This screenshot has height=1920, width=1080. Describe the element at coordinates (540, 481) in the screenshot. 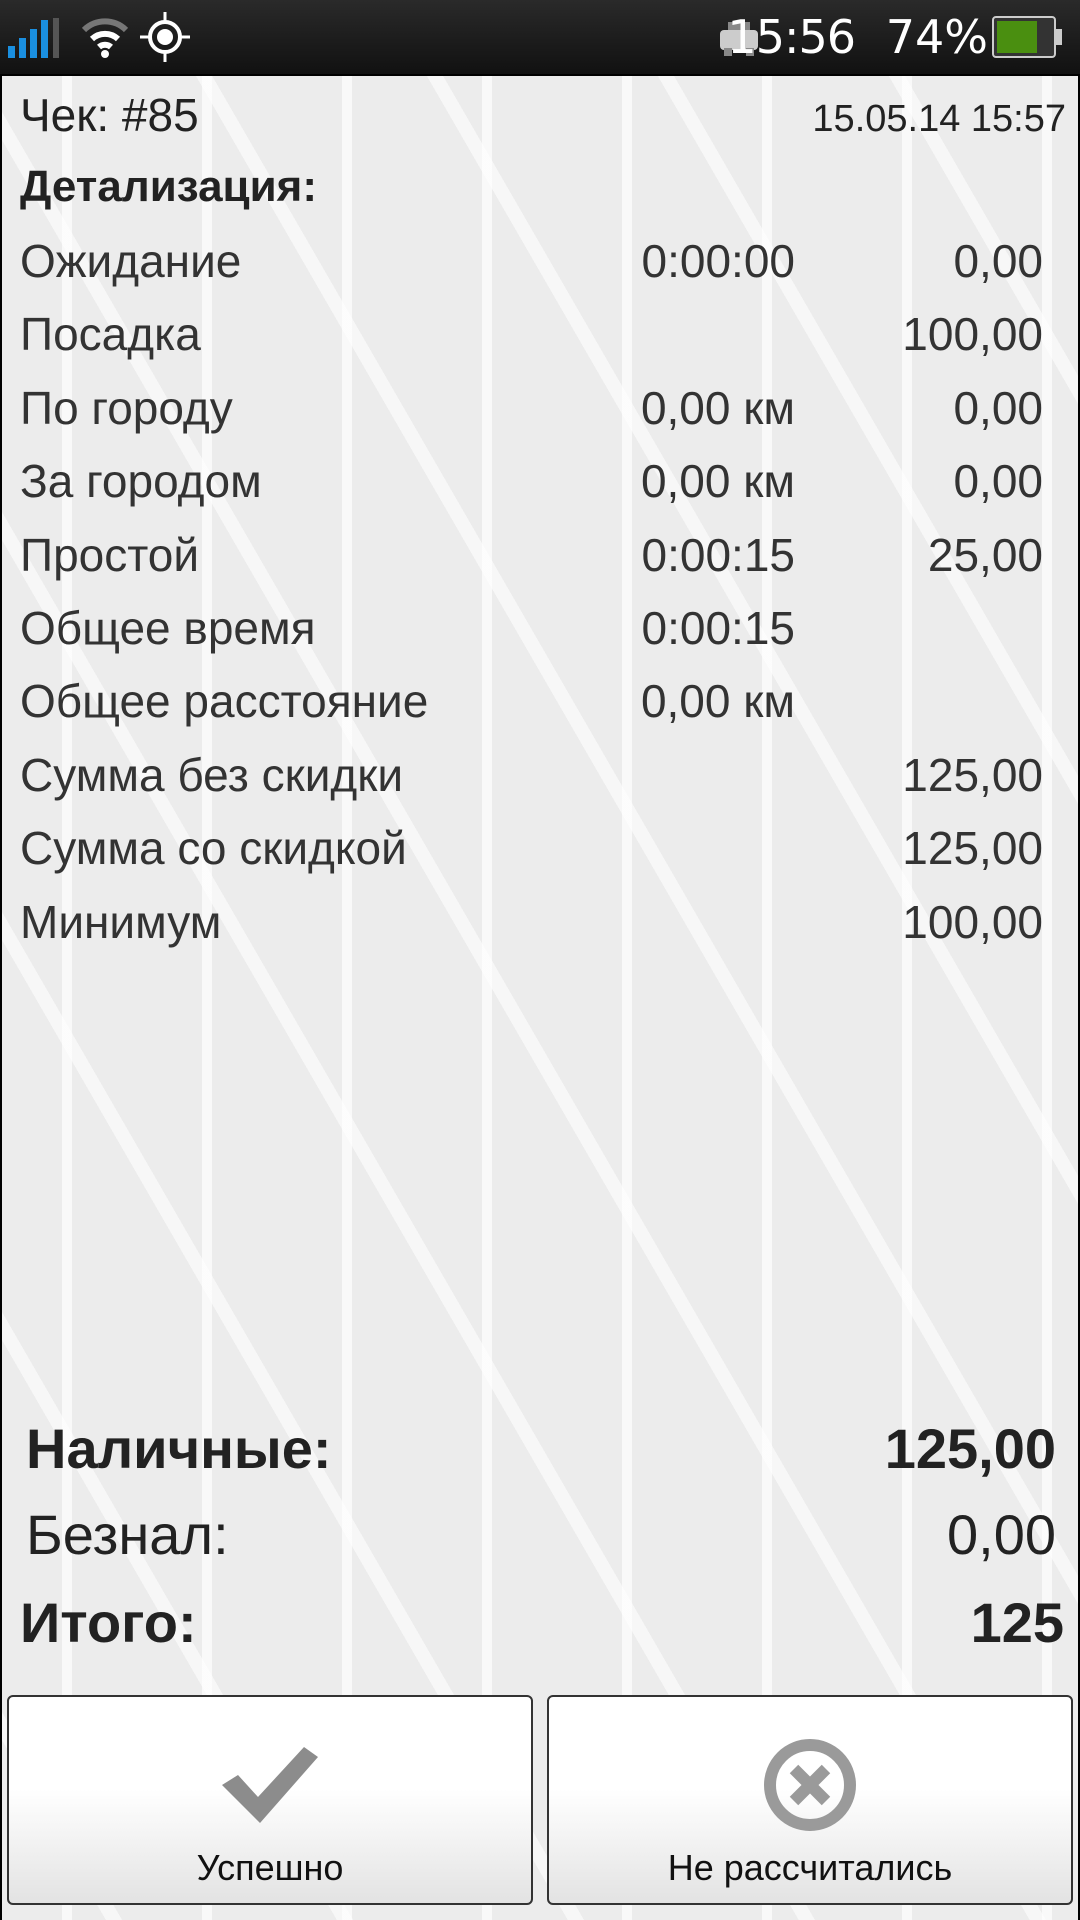

I see `detail-row: За городом 0,00 км 0,00` at that location.